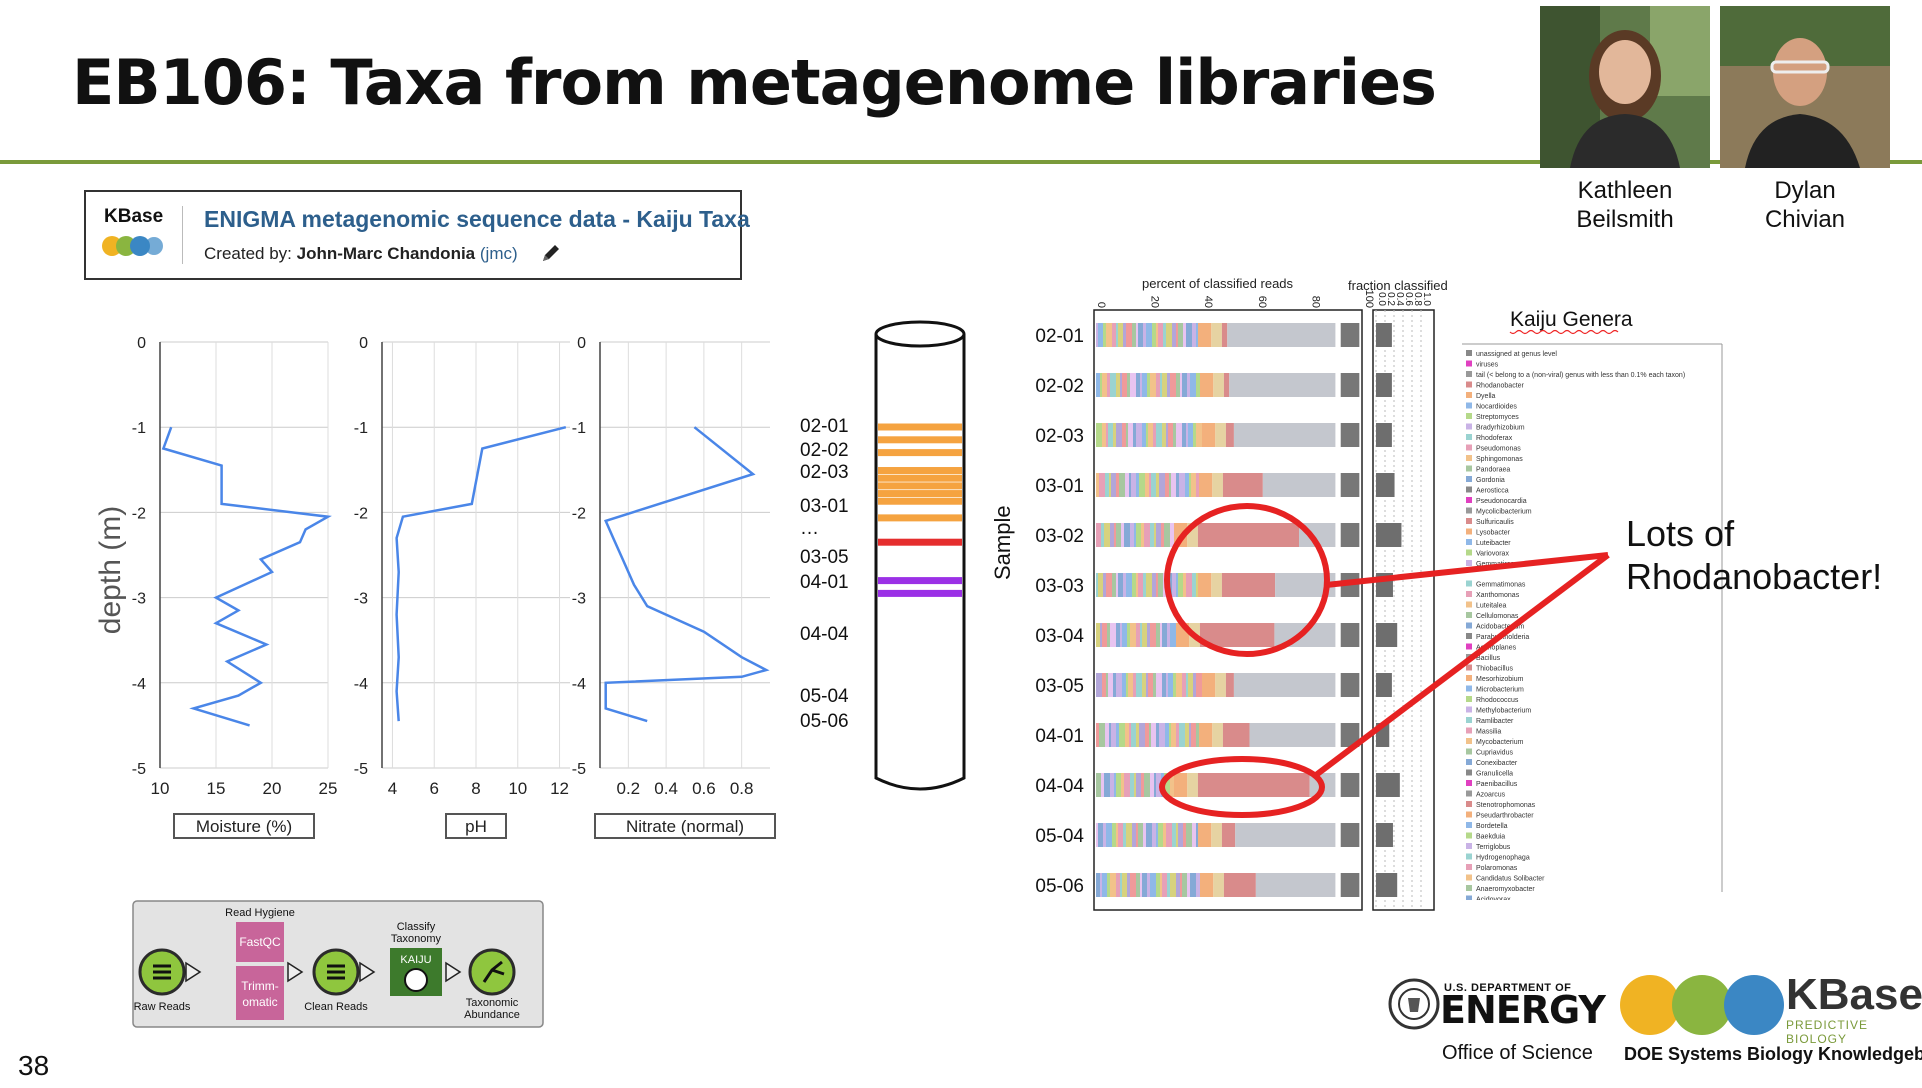  Describe the element at coordinates (742, 788) in the screenshot. I see `x-tick-label: 0.8` at that location.